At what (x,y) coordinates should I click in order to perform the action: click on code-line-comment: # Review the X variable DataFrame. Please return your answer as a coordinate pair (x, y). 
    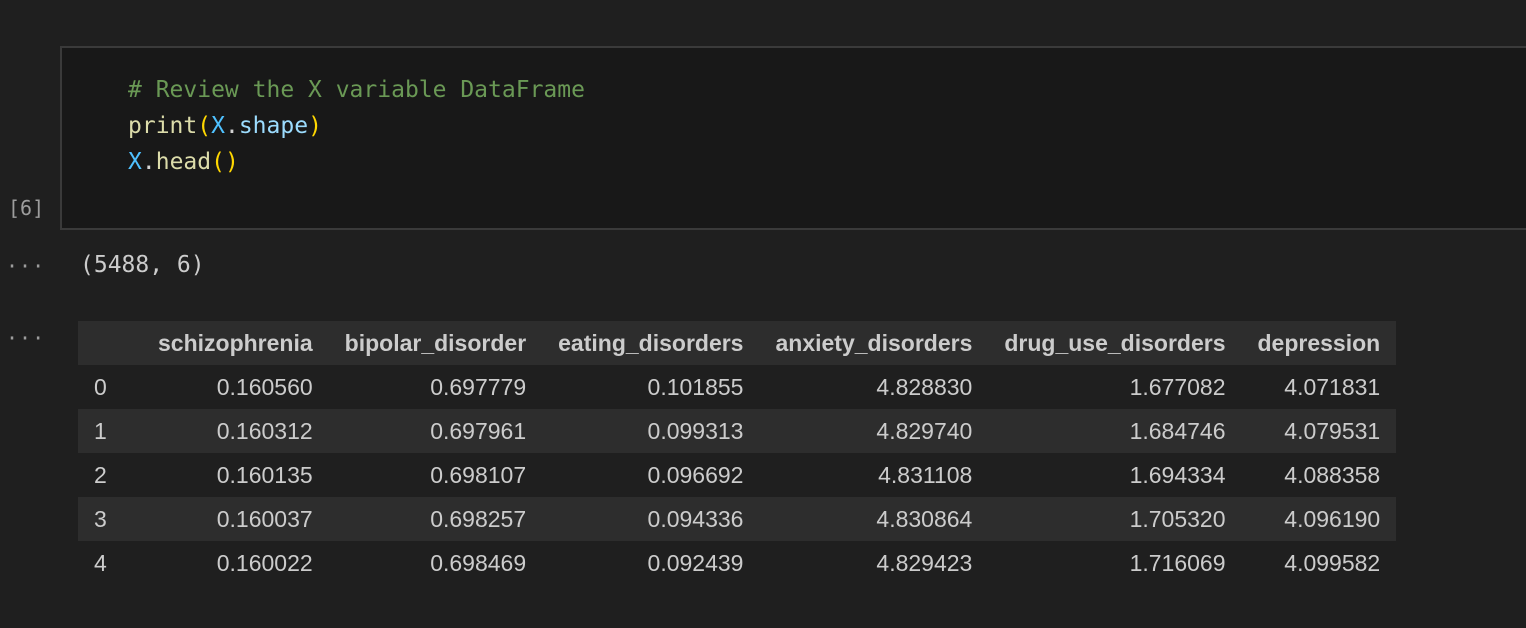
    Looking at the image, I should click on (356, 90).